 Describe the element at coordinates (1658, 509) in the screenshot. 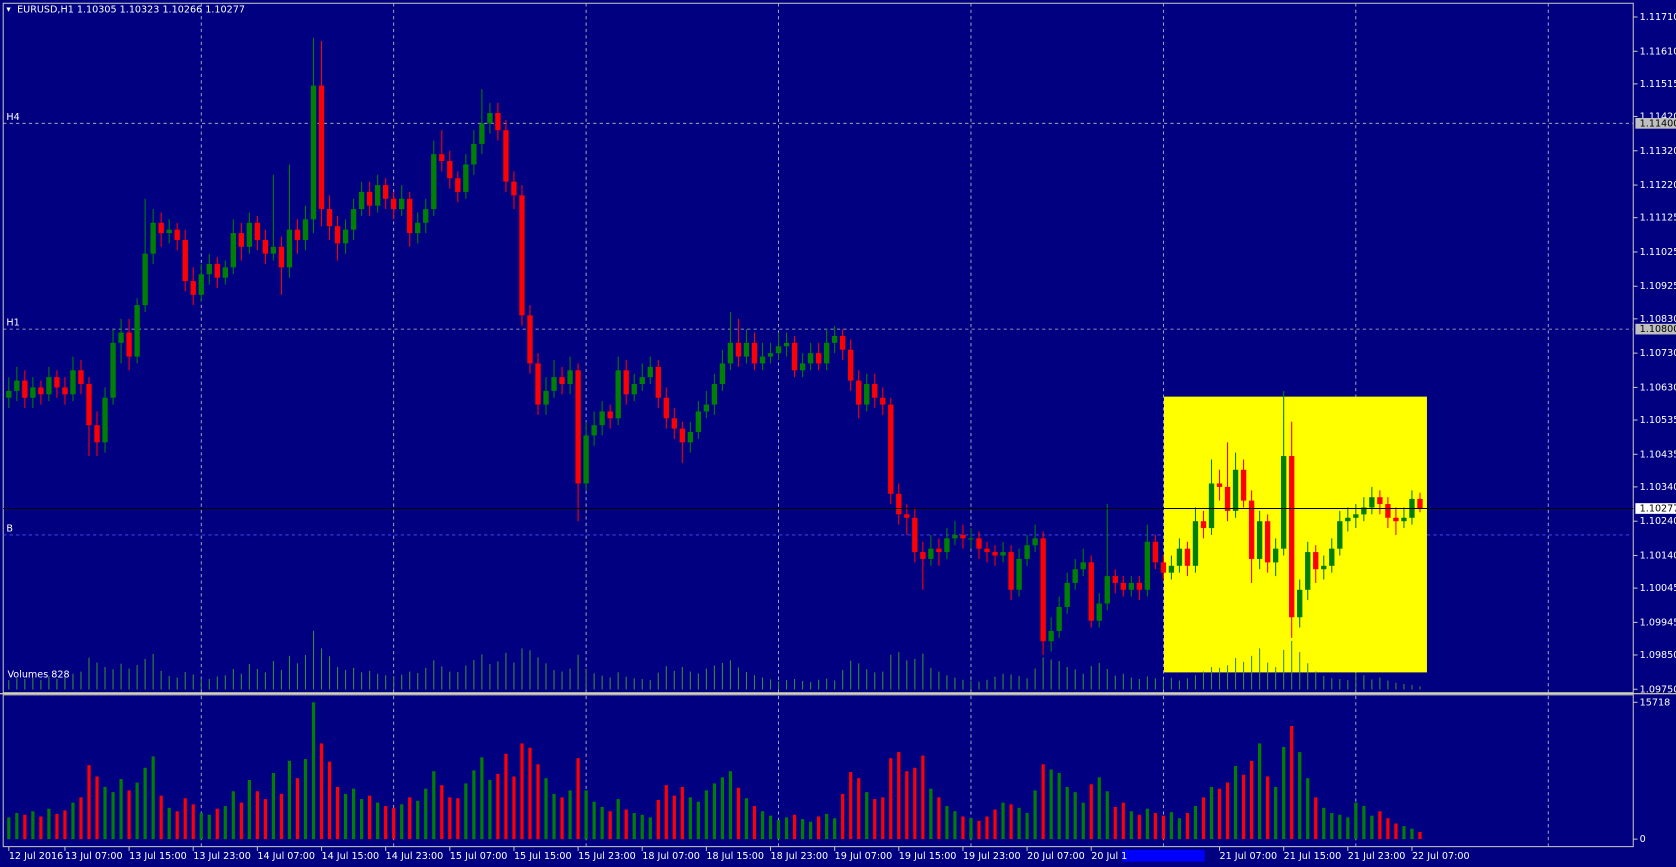

I see `bid-price-label: 1.10277` at that location.